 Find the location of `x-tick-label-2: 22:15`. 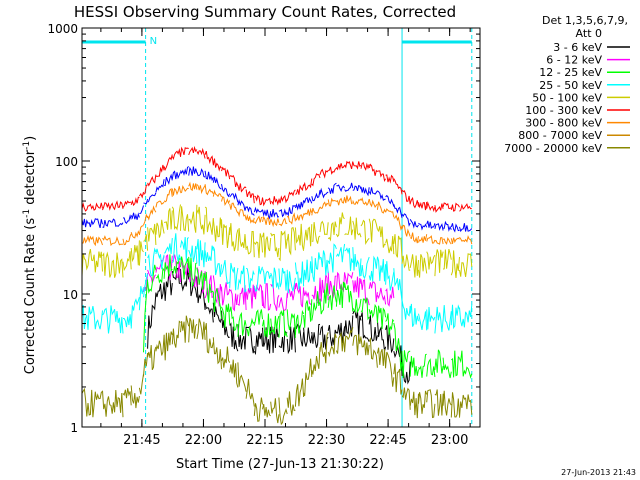

x-tick-label-2: 22:15 is located at coordinates (264, 440).